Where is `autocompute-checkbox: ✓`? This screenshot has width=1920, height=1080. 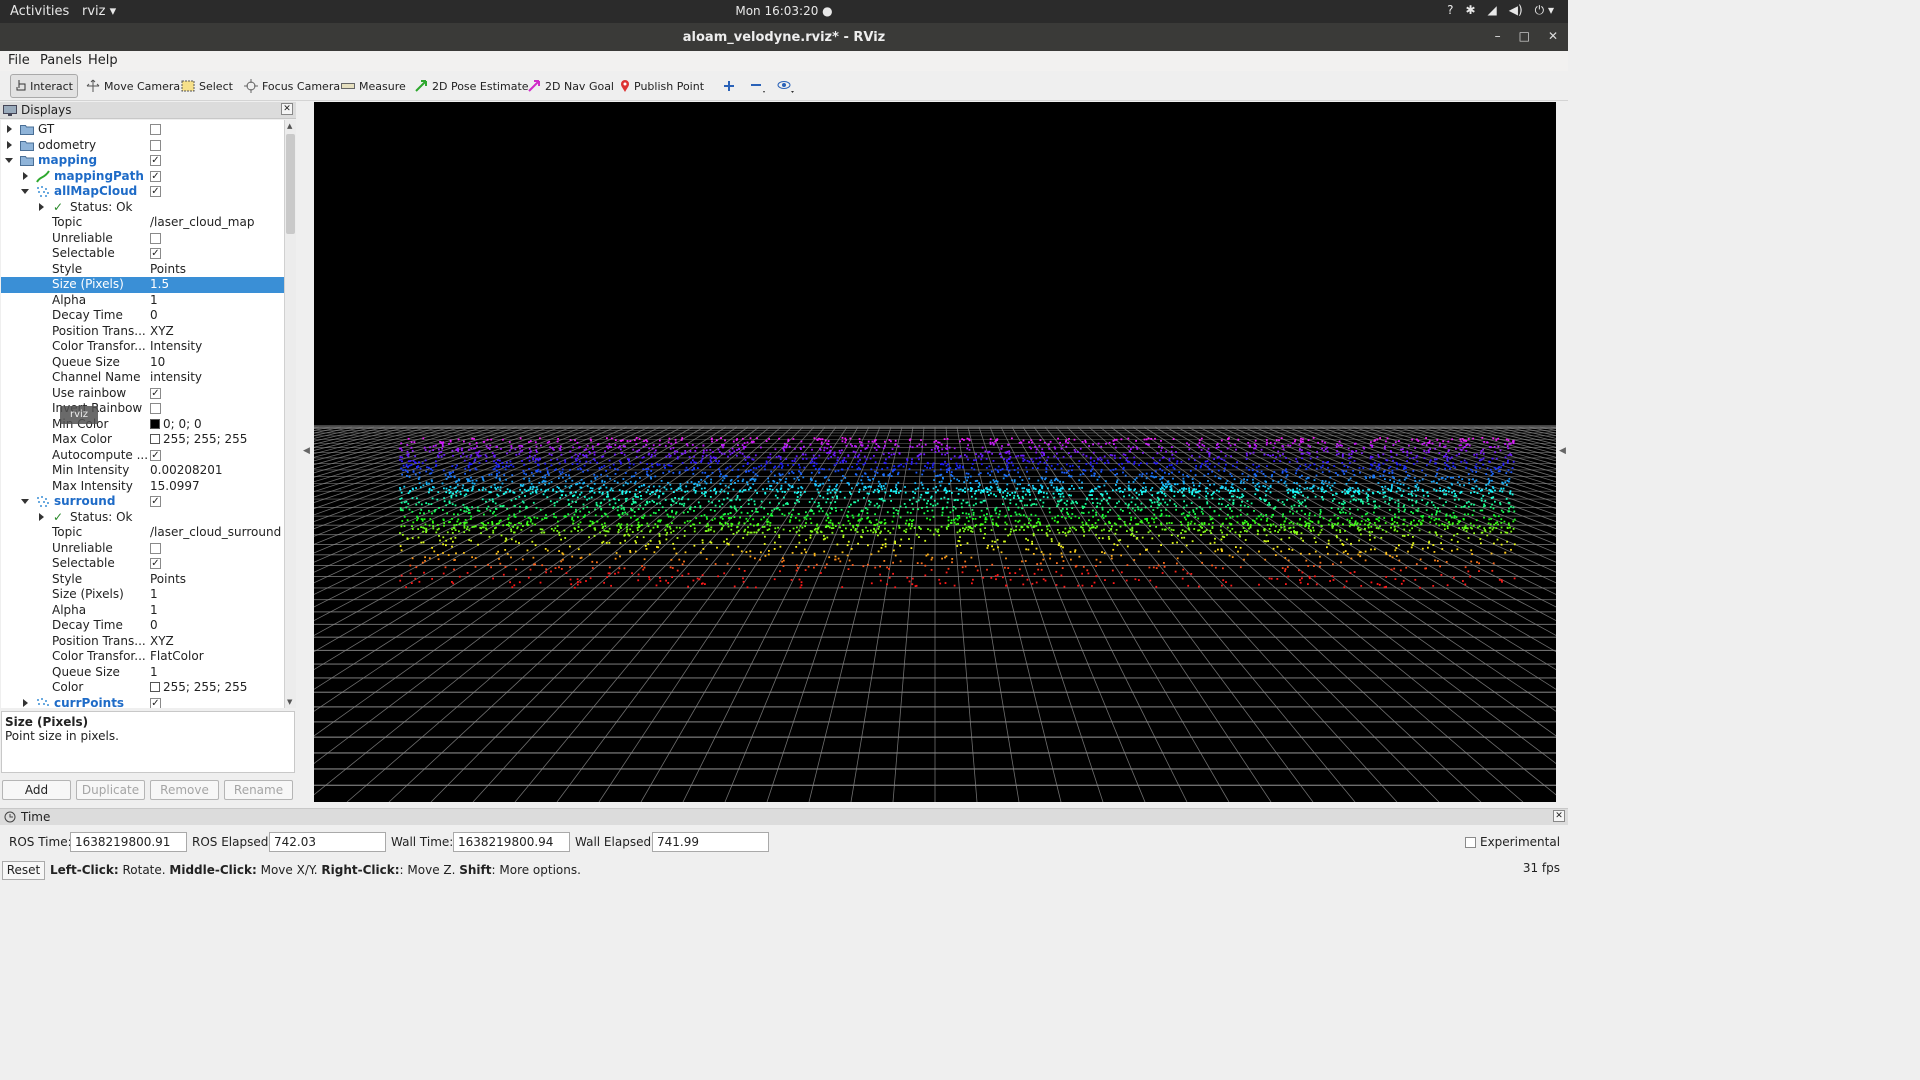 autocompute-checkbox: ✓ is located at coordinates (155, 455).